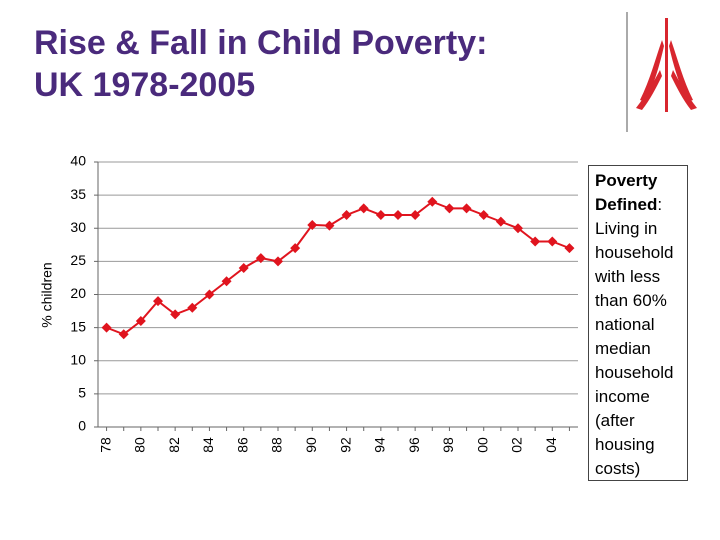 This screenshot has height=540, width=720. Describe the element at coordinates (626, 192) in the screenshot. I see `definition-heading: Poverty Defined` at that location.